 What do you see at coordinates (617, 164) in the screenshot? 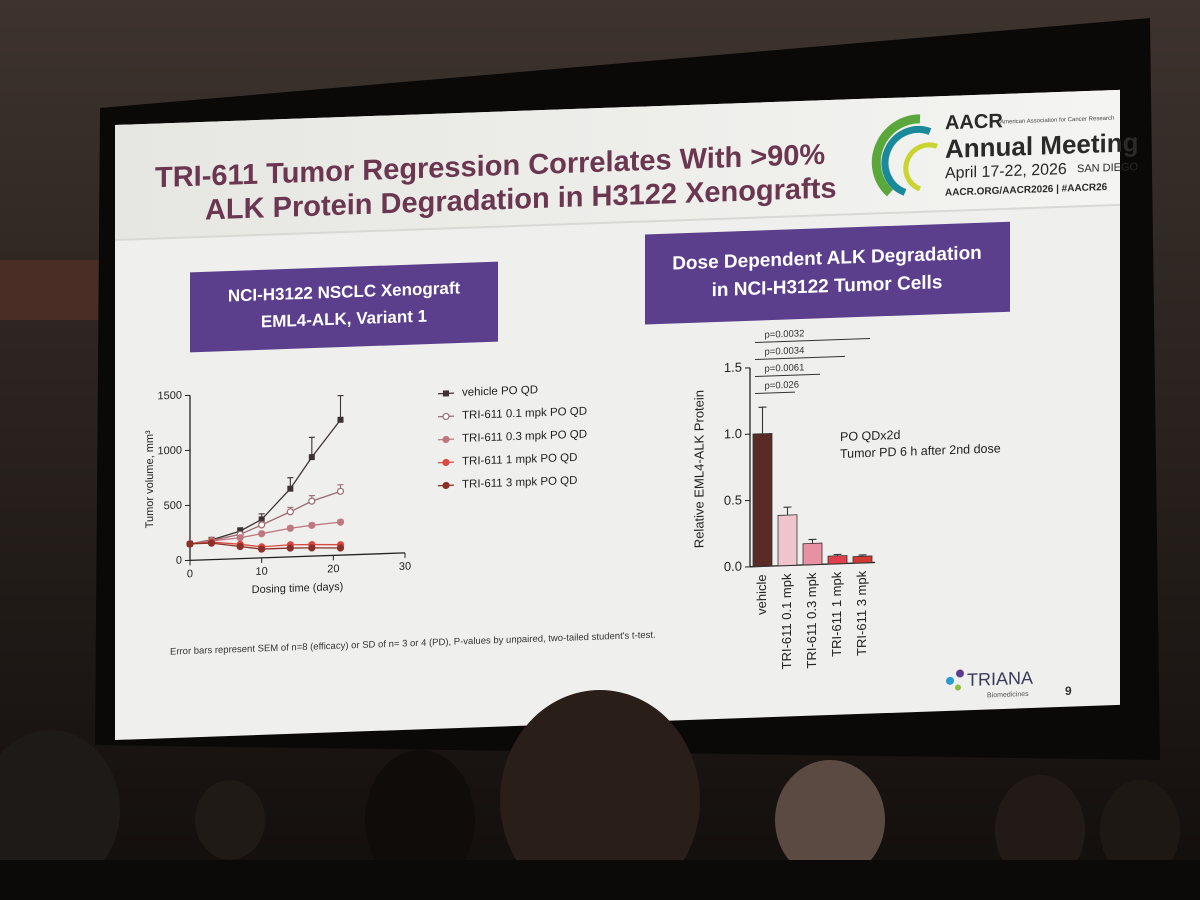
I see `header-band` at bounding box center [617, 164].